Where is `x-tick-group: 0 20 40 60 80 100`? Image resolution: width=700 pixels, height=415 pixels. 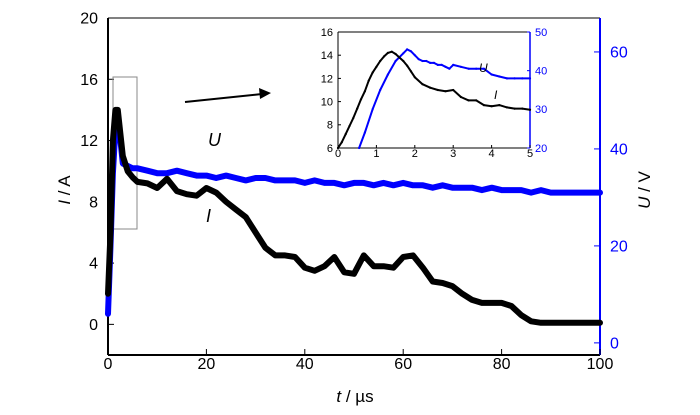
x-tick-group: 0 20 40 60 80 100 is located at coordinates (359, 361).